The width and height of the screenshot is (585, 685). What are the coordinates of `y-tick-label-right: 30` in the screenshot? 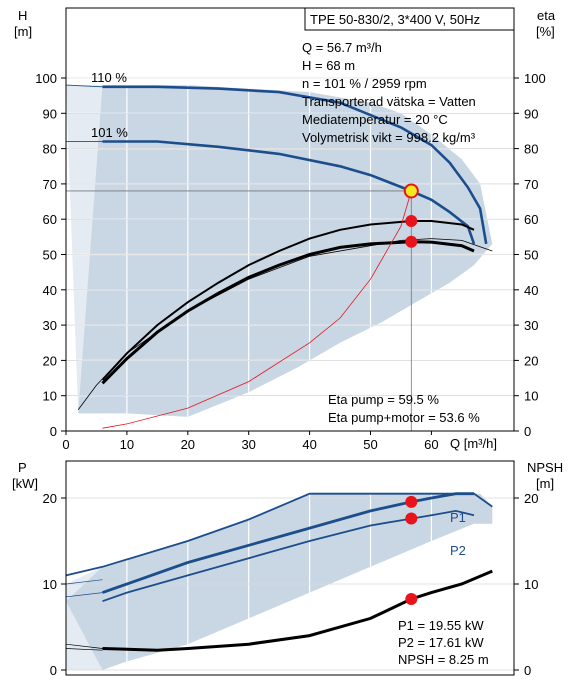 It's located at (531, 325).